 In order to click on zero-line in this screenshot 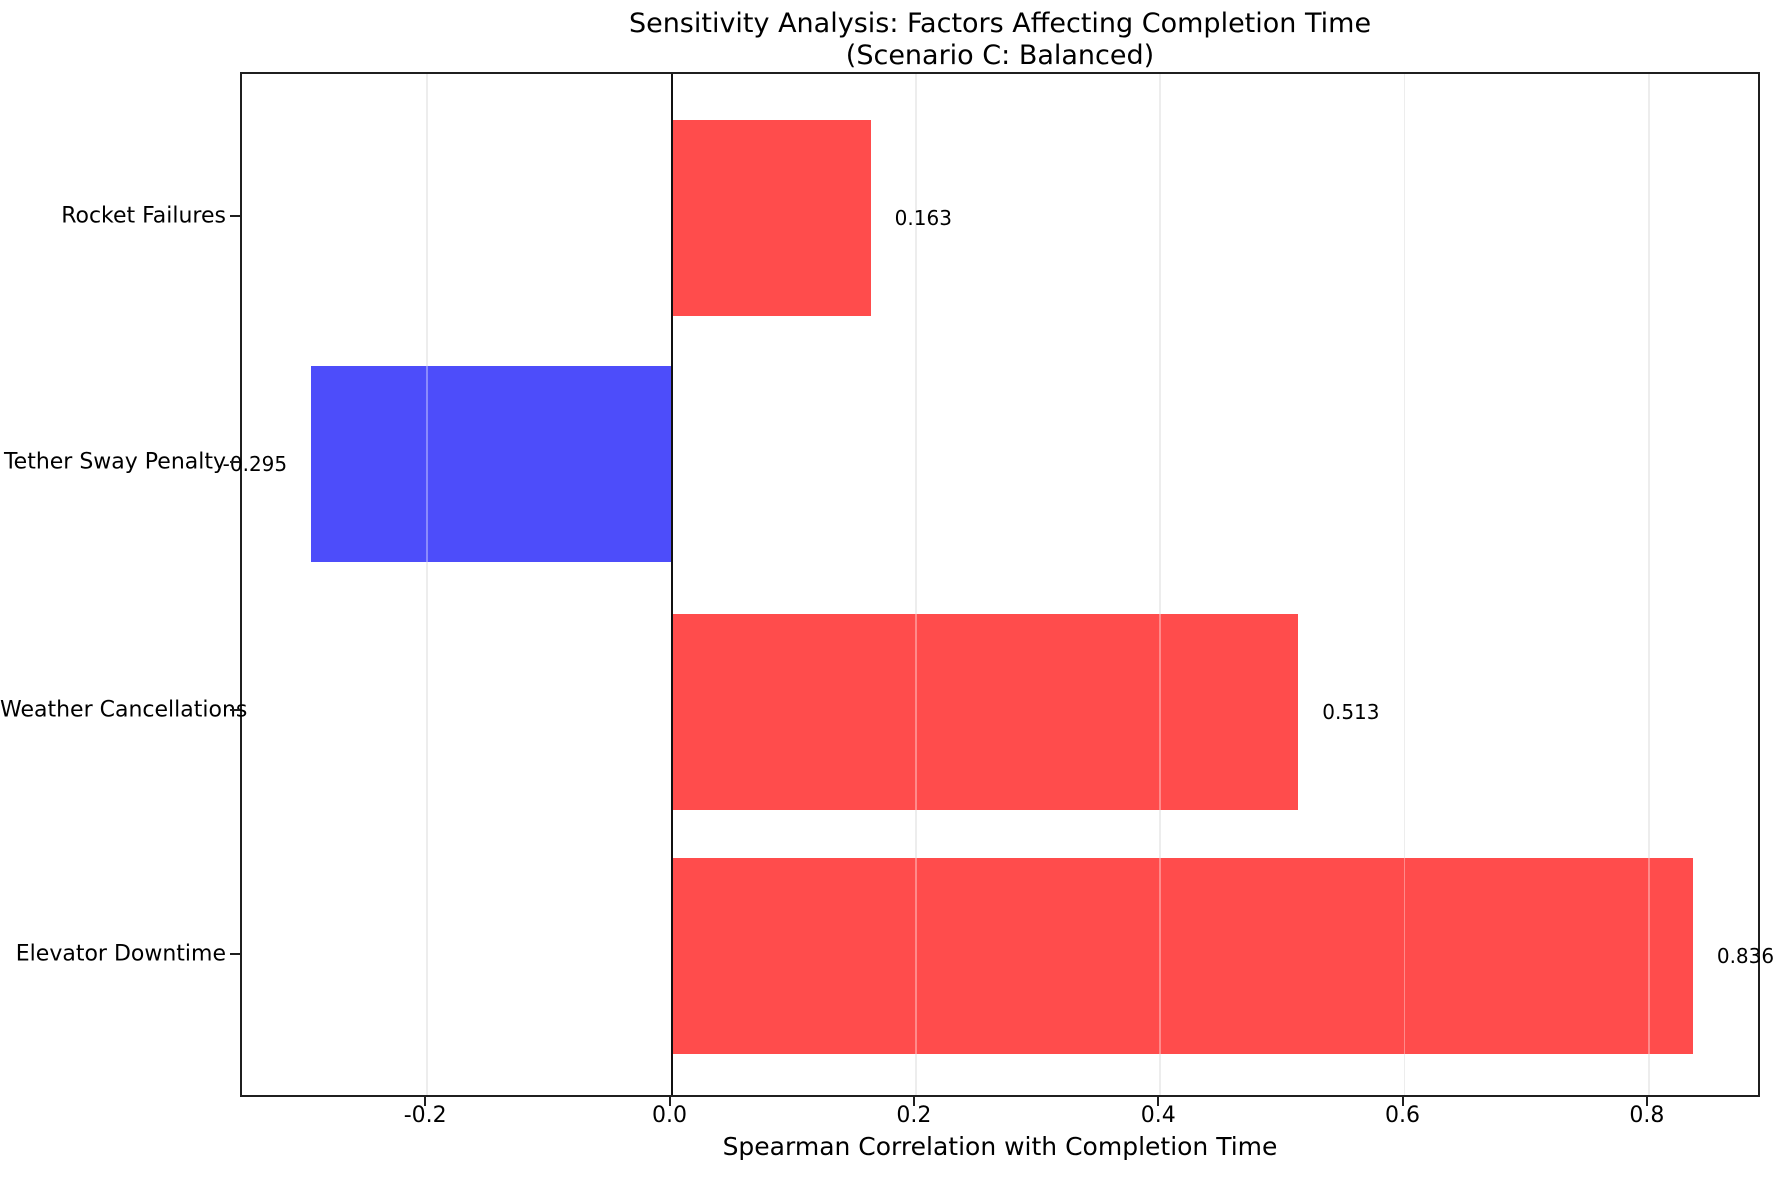, I will do `click(671, 584)`.